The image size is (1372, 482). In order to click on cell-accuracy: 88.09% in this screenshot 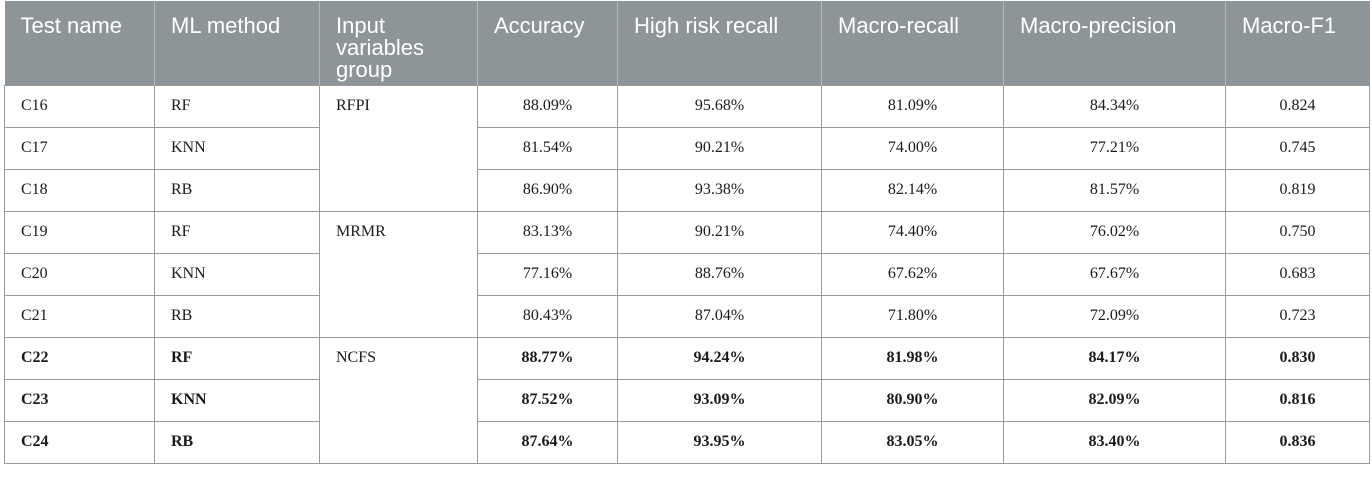, I will do `click(547, 106)`.